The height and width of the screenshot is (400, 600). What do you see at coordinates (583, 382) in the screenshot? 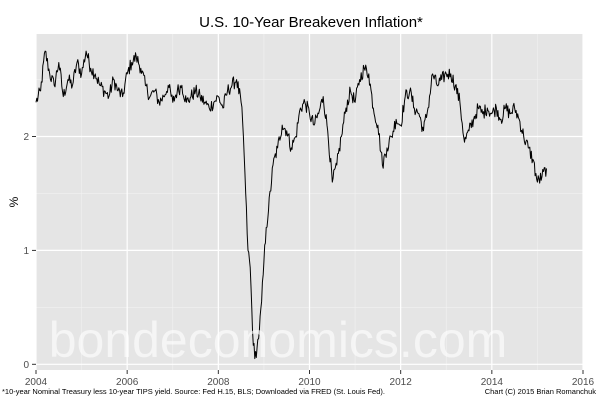
I see `x-tick-label: 2016` at bounding box center [583, 382].